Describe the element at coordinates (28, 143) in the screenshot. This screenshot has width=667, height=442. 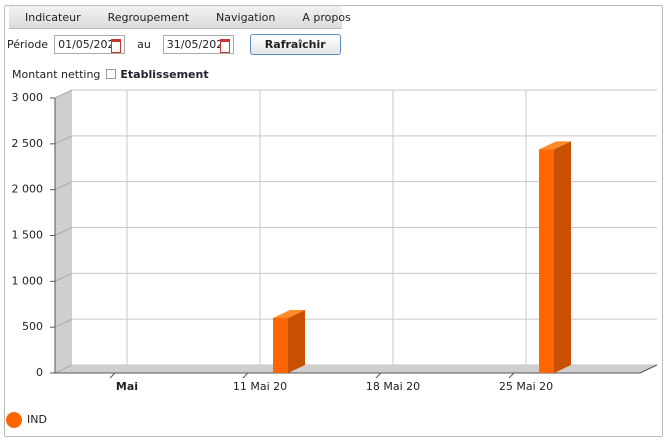
I see `y-tick-label: 2 500` at that location.